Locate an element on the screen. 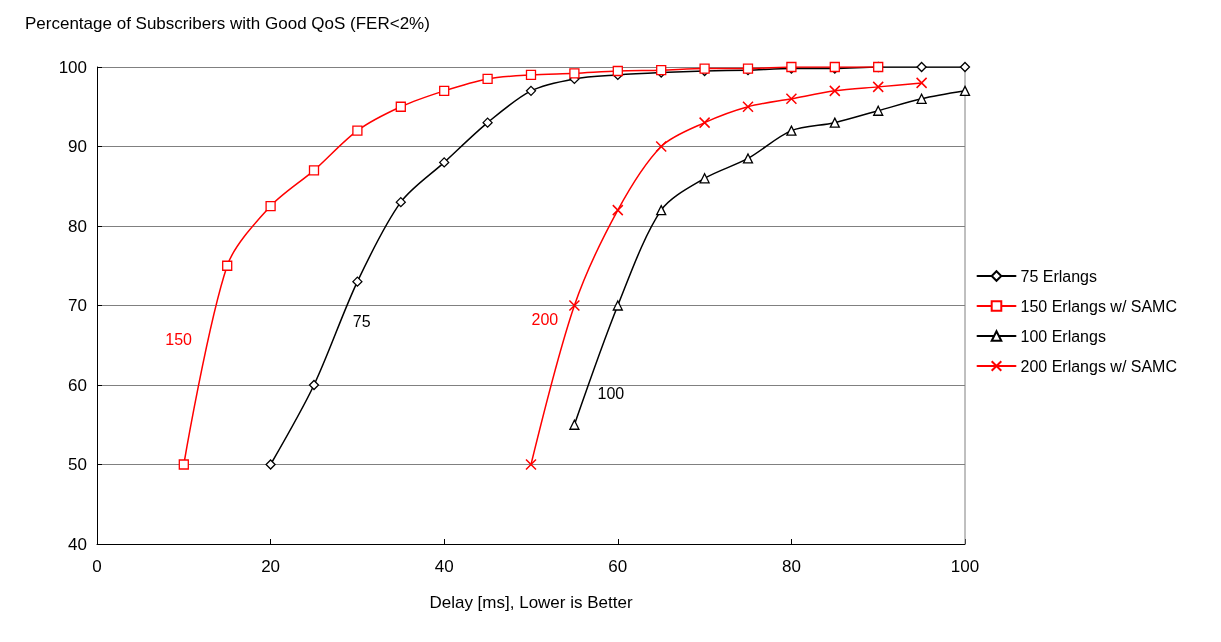  x-tick-label: 60 is located at coordinates (618, 566).